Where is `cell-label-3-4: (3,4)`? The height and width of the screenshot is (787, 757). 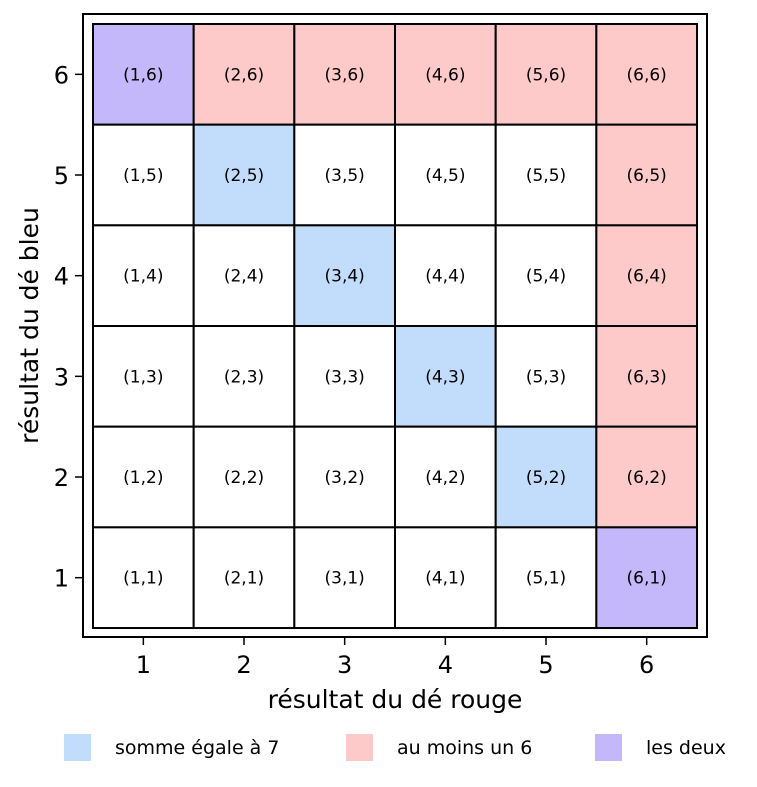 cell-label-3-4: (3,4) is located at coordinates (345, 277).